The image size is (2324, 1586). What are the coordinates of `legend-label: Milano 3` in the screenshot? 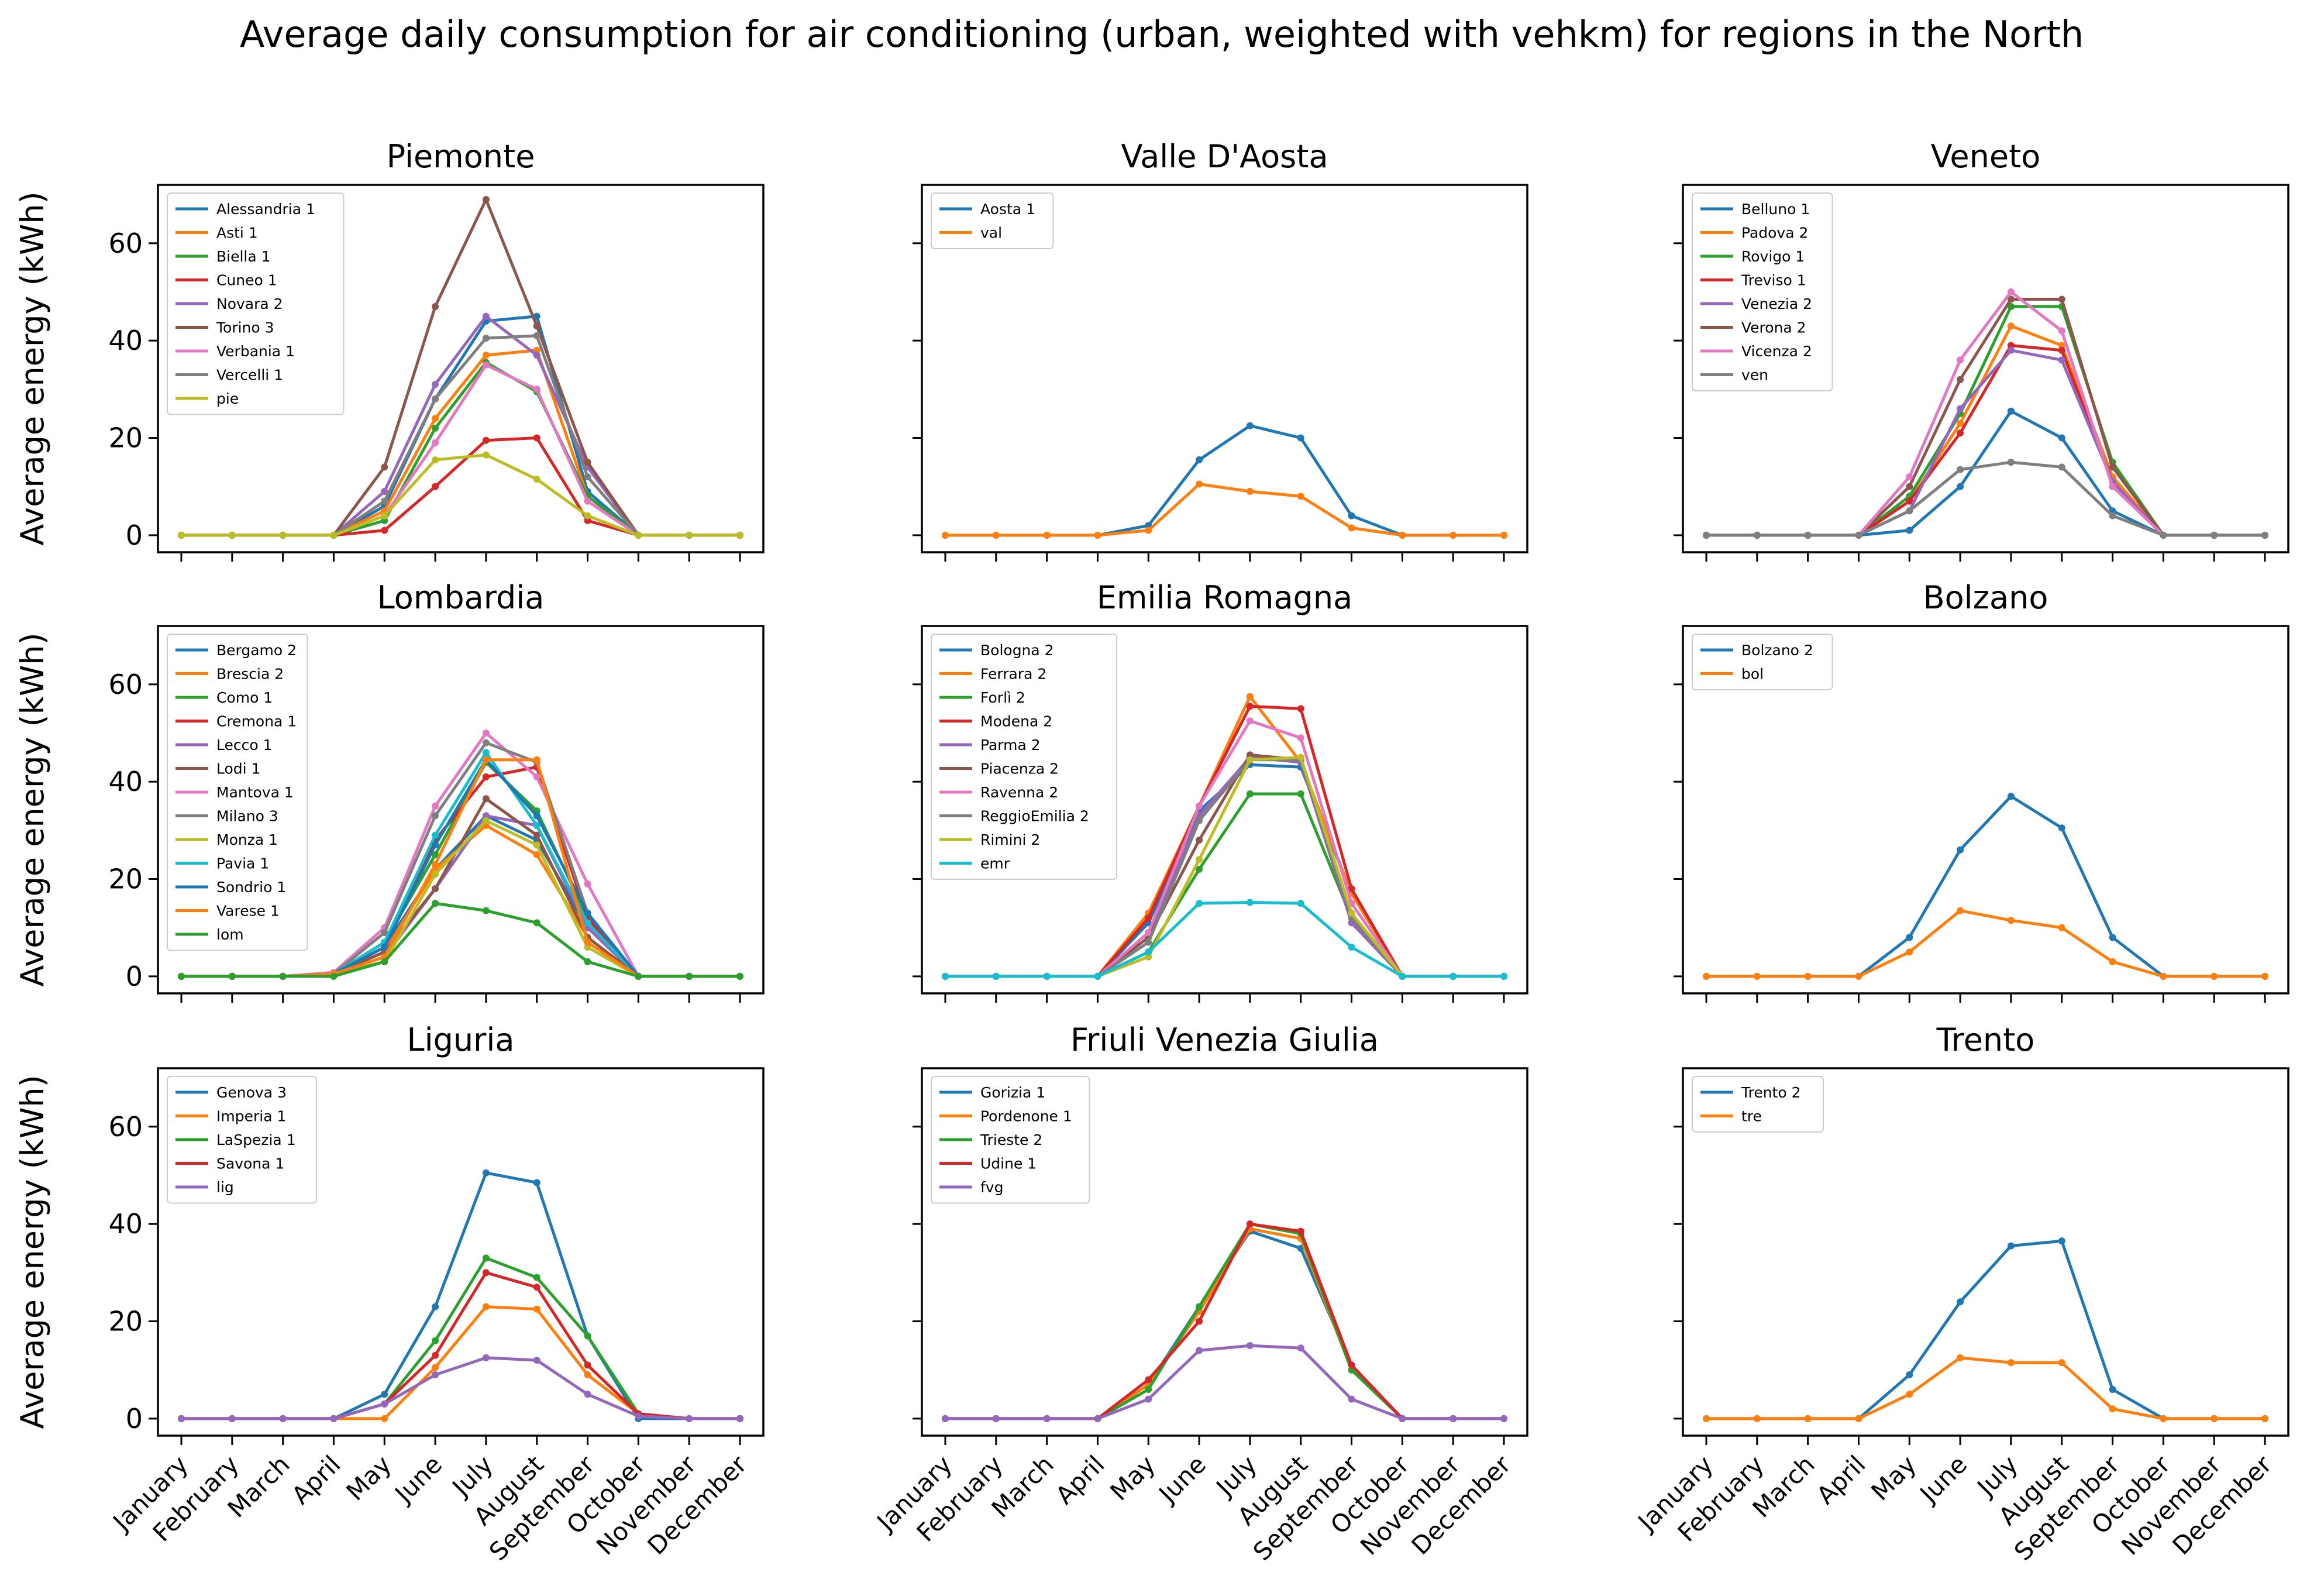 It's located at (247, 816).